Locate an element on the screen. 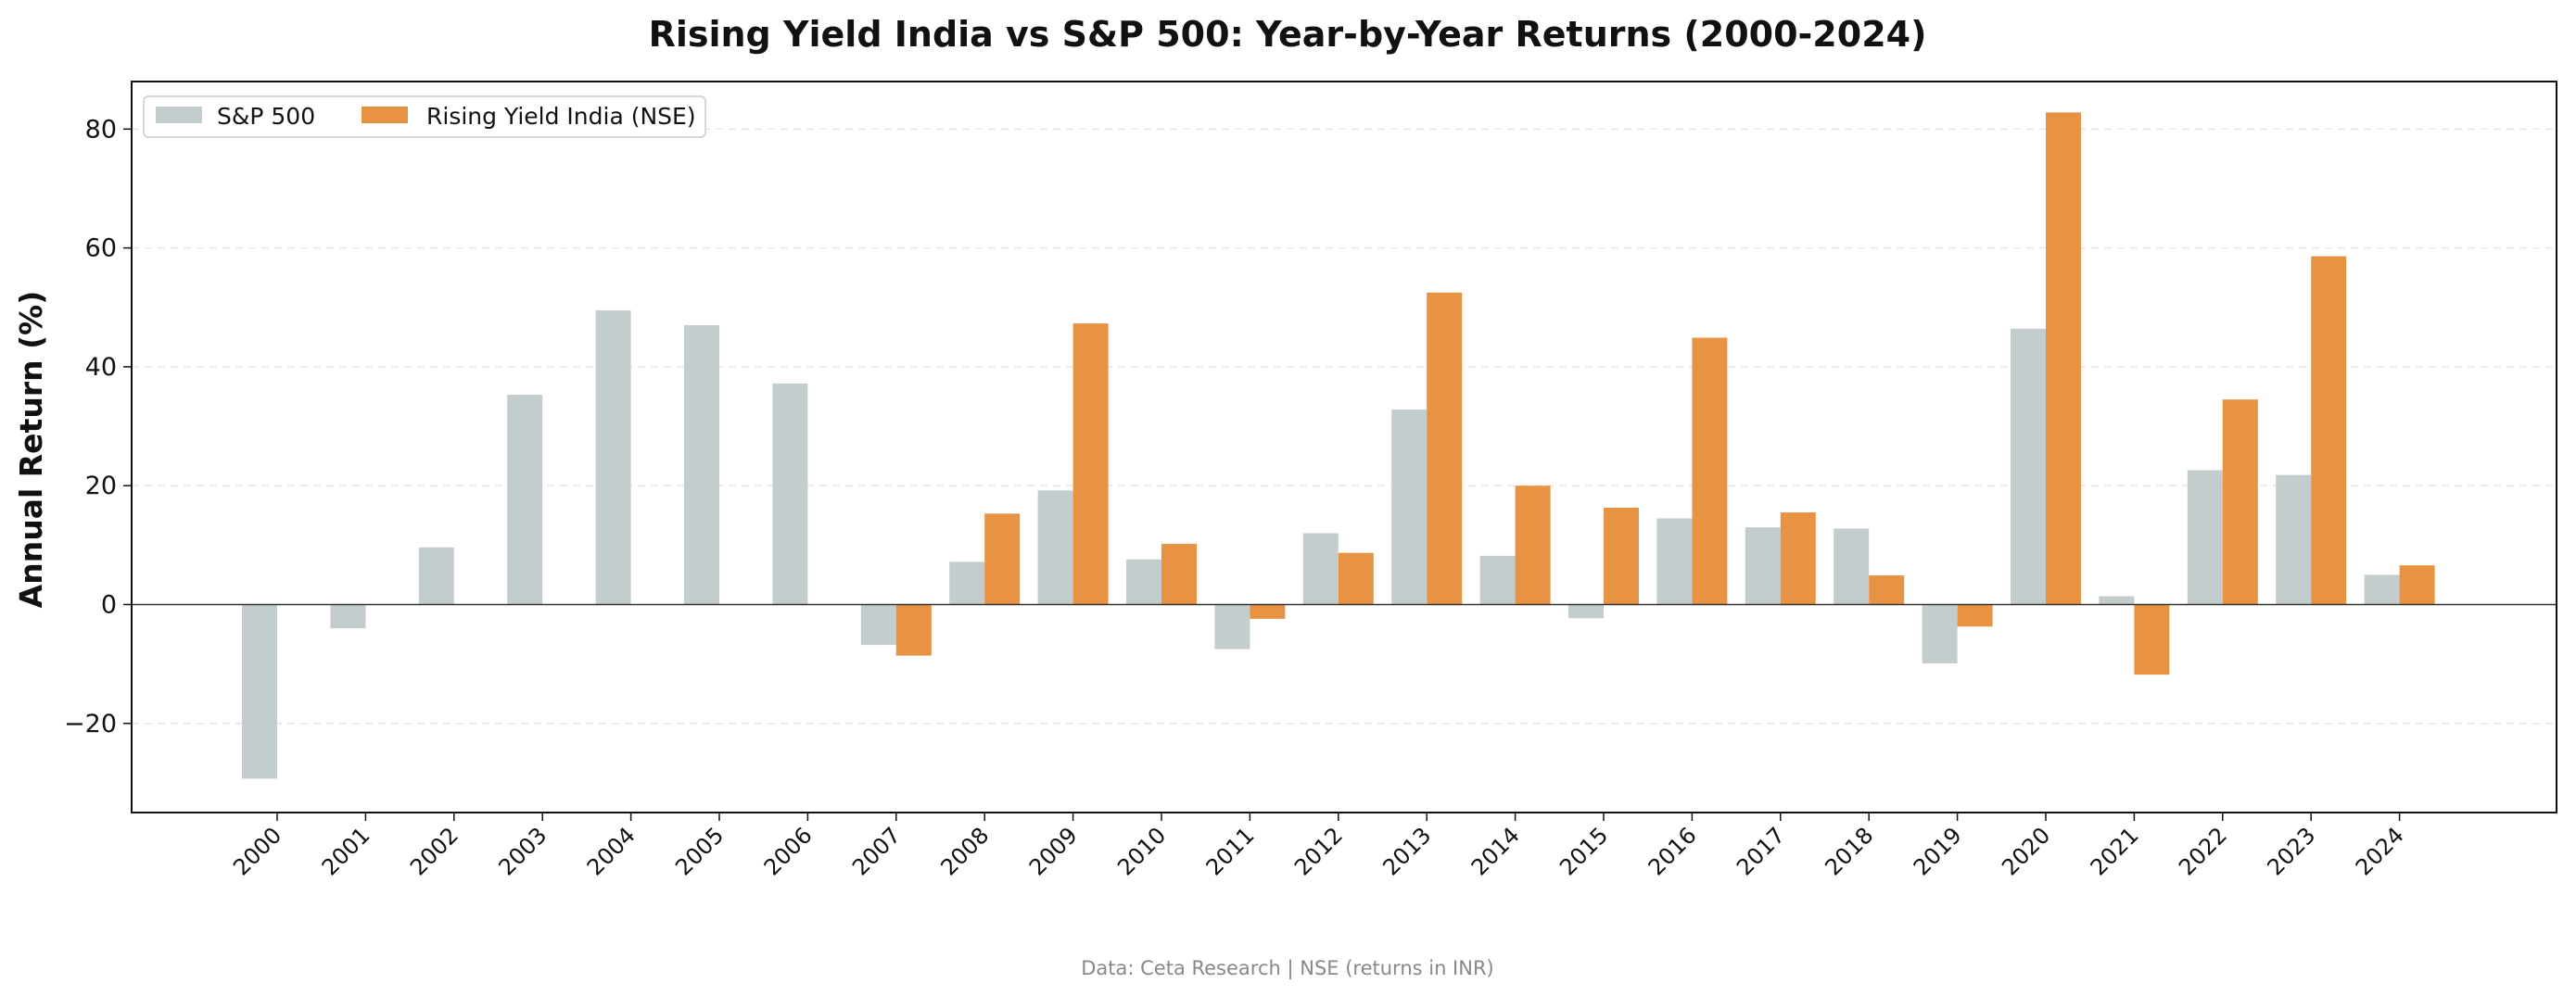 The image size is (2576, 996). x-tick-label: 2019 is located at coordinates (1938, 851).